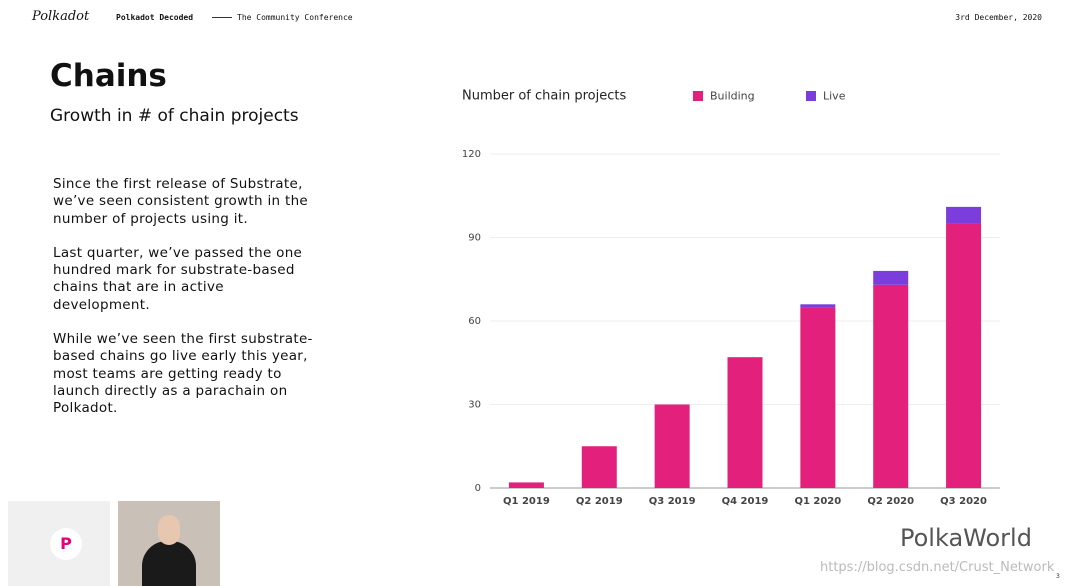  I want to click on legend-label: Building, so click(732, 96).